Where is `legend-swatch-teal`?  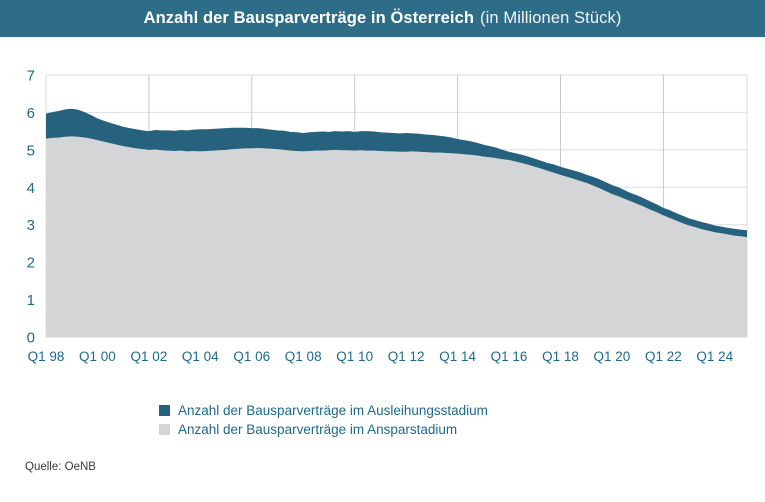
legend-swatch-teal is located at coordinates (164, 410).